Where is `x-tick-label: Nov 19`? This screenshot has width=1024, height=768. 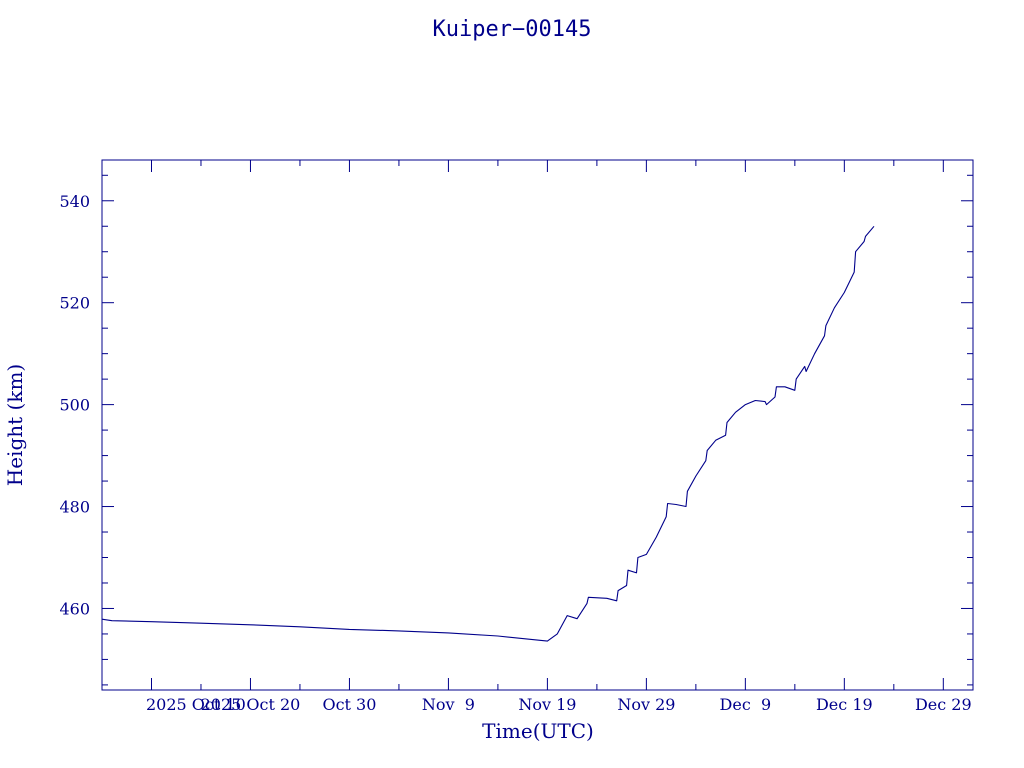
x-tick-label: Nov 19 is located at coordinates (547, 704).